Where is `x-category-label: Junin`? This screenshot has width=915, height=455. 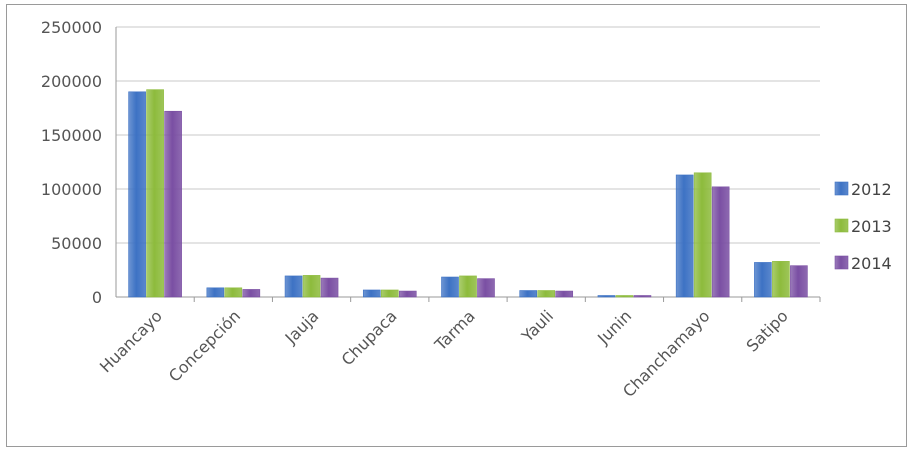
x-category-label: Junin is located at coordinates (614, 327).